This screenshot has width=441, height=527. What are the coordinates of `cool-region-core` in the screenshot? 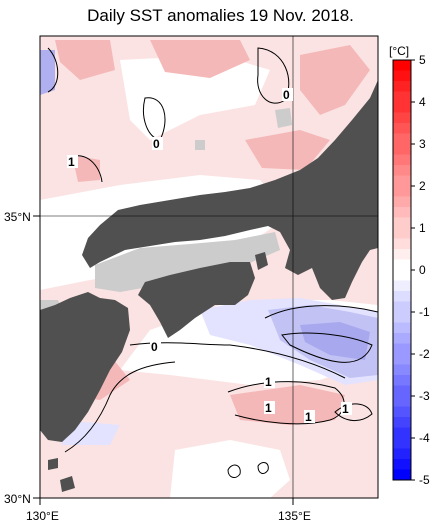 It's located at (335, 341).